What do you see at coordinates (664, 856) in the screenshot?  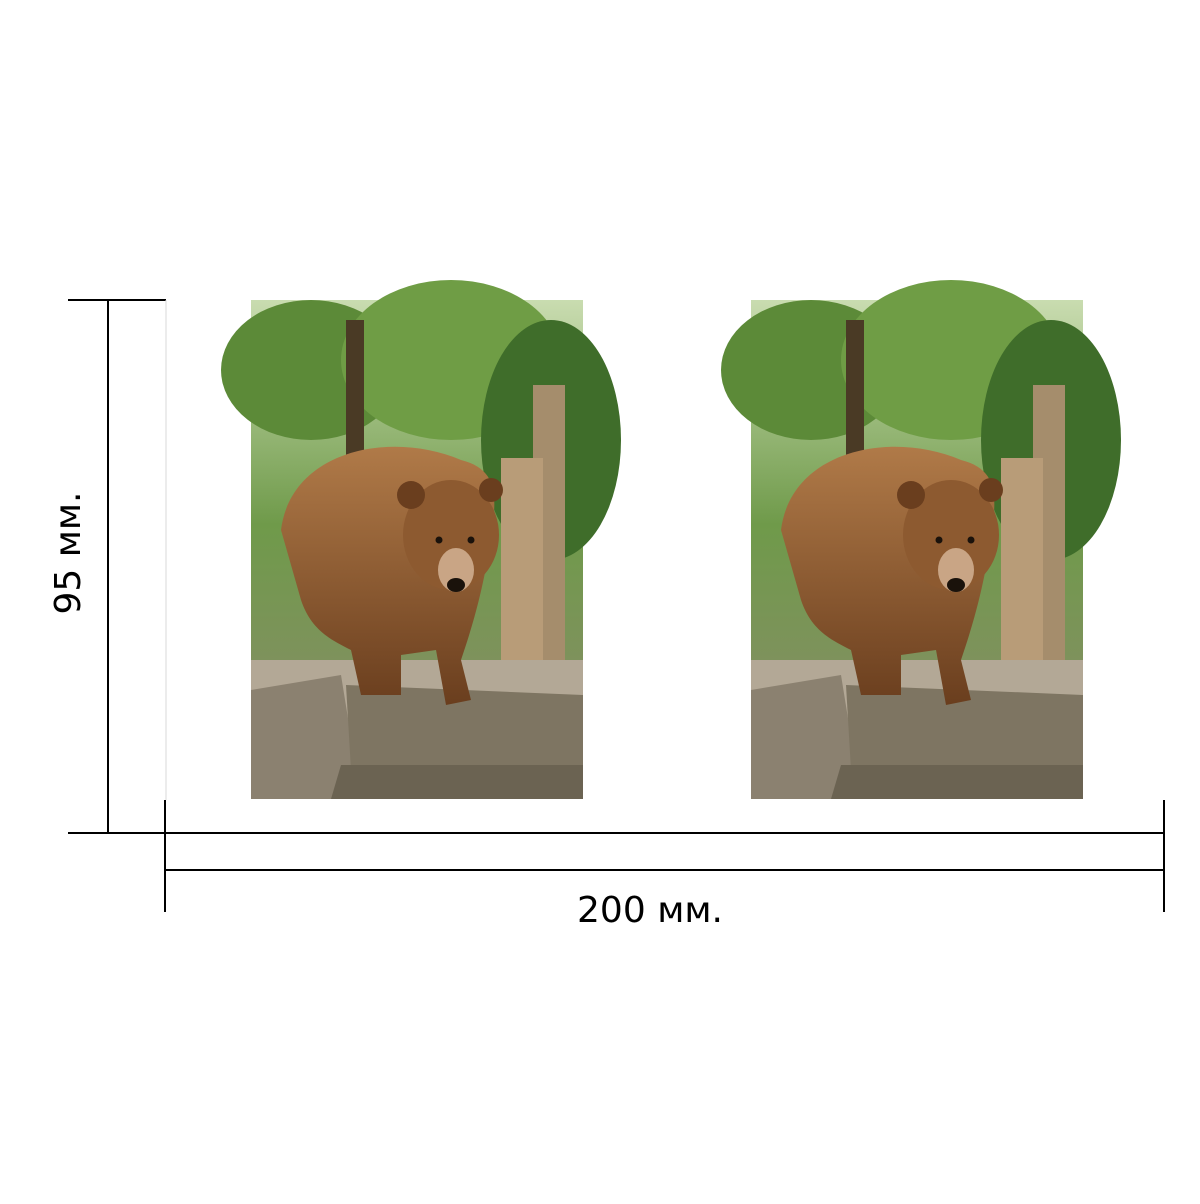 I see `width-dimension` at bounding box center [664, 856].